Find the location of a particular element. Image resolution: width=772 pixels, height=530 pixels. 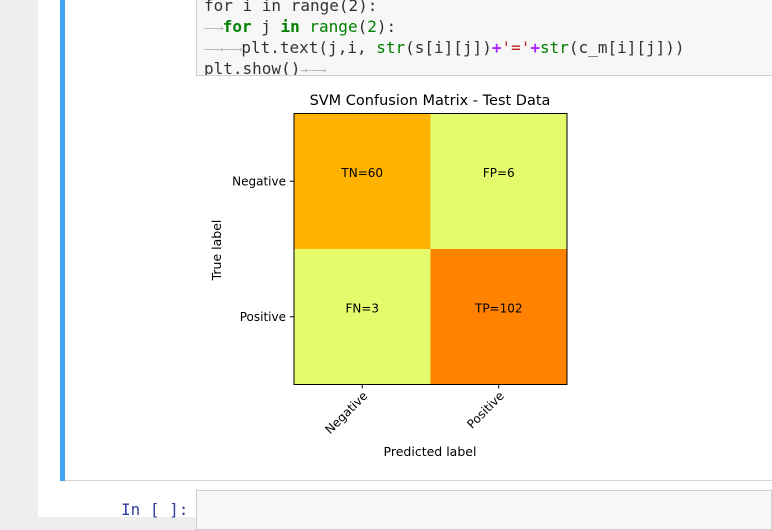

code-token: (s[i][j]) is located at coordinates (448, 47).